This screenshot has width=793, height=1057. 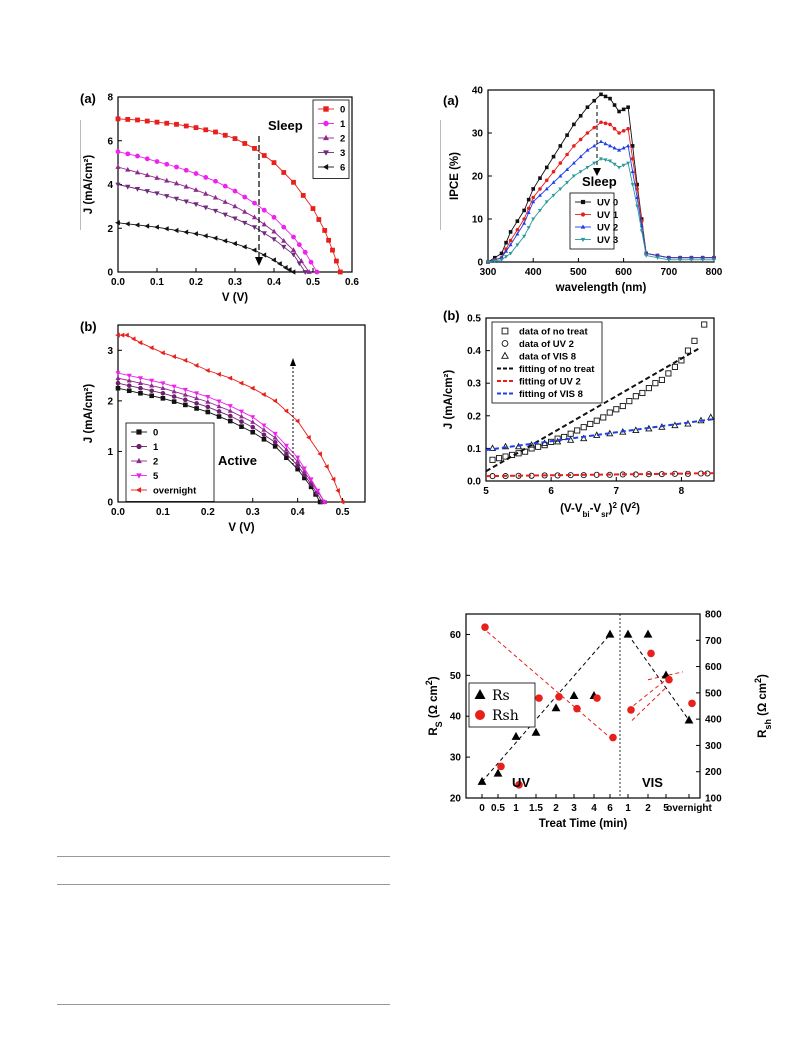 What do you see at coordinates (713, 615) in the screenshot?
I see `y-right-tick-label: 800` at bounding box center [713, 615].